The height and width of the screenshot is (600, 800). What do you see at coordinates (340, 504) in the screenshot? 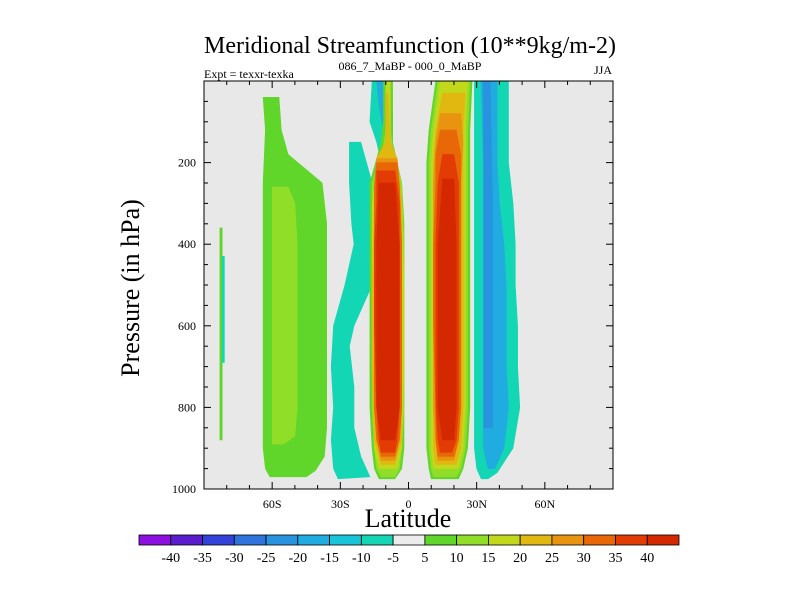
I see `x-tick-label: 30S` at bounding box center [340, 504].